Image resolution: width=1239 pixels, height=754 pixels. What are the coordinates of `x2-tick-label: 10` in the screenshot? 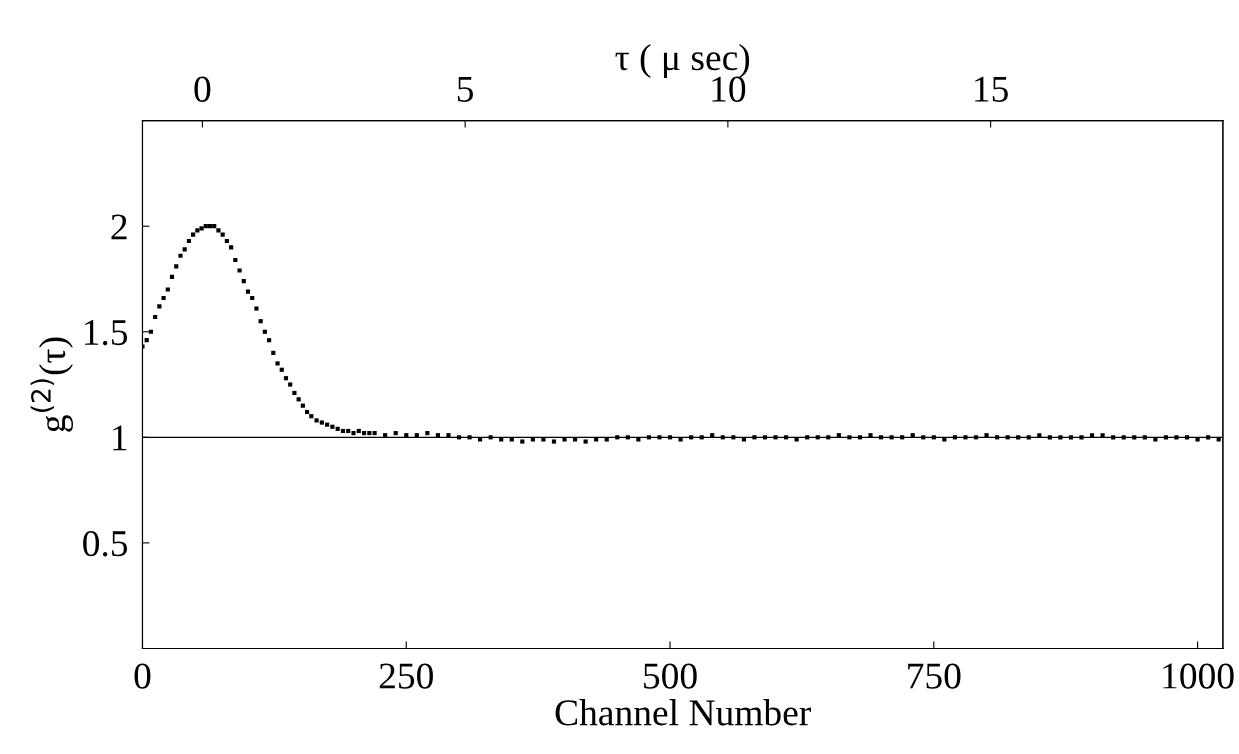 It's located at (729, 89).